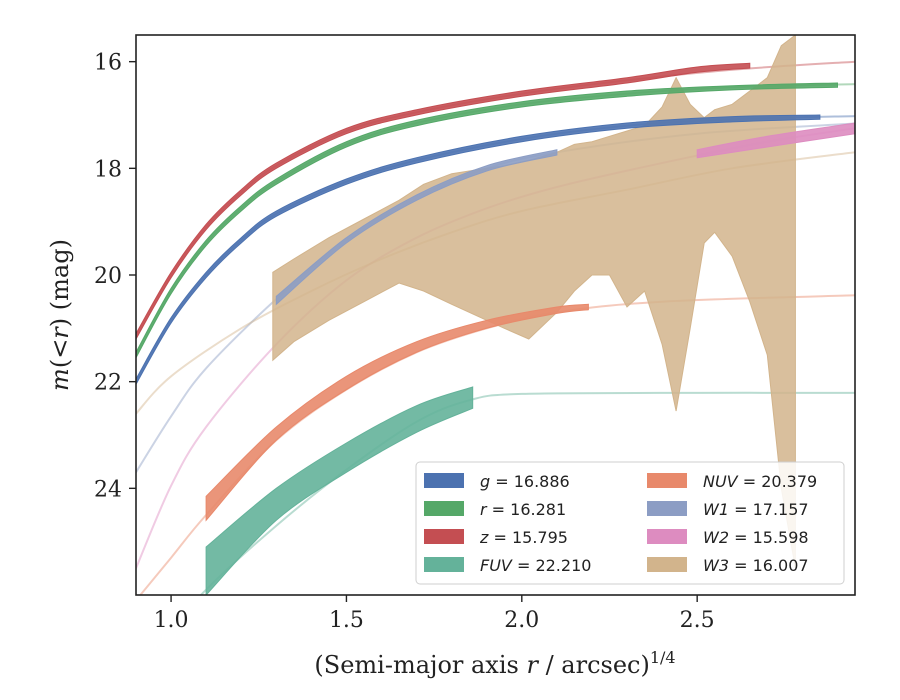 The height and width of the screenshot is (700, 900). I want to click on legend-label-w1: W1 = 17.157, so click(756, 509).